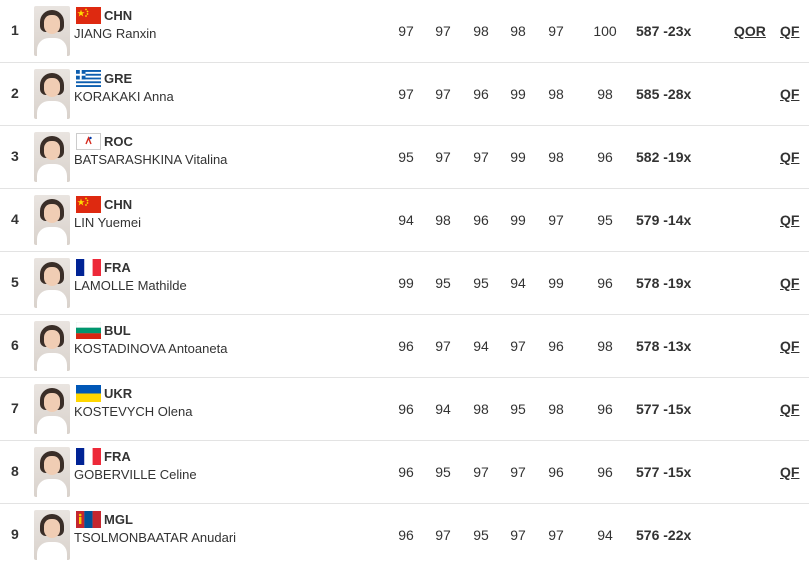 The height and width of the screenshot is (566, 809). What do you see at coordinates (88, 141) in the screenshot?
I see `roc-flag-icon` at bounding box center [88, 141].